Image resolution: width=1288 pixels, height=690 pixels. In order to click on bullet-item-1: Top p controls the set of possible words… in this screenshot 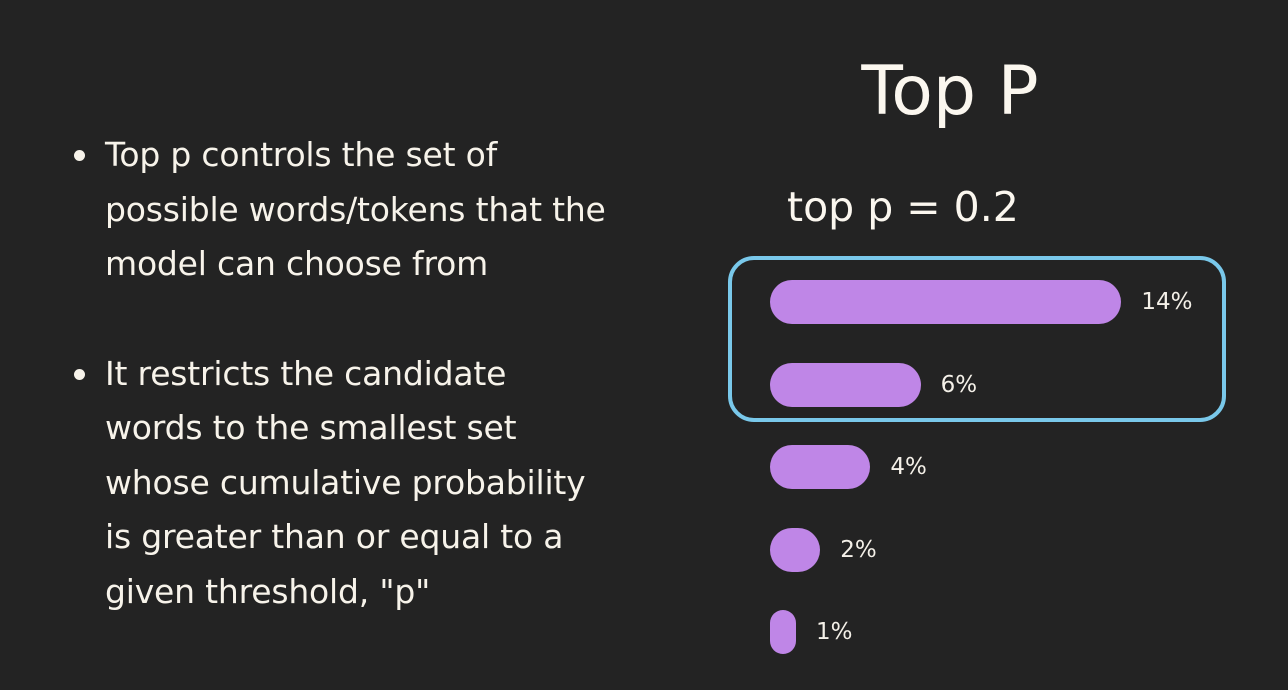, I will do `click(372, 210)`.